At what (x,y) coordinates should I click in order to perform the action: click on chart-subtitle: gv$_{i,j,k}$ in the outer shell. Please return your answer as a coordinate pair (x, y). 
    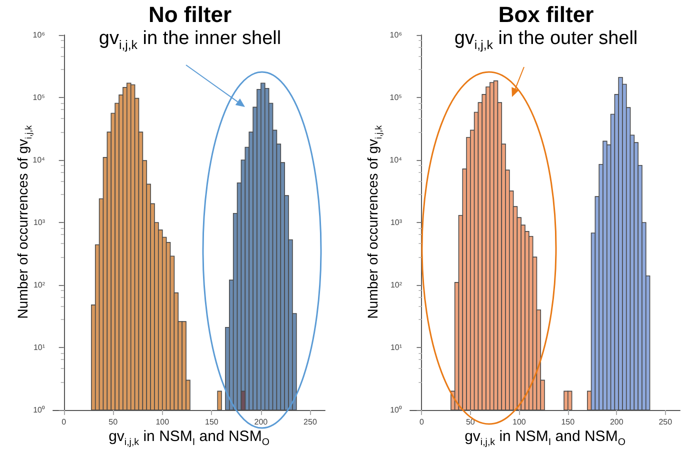
    Looking at the image, I should click on (546, 40).